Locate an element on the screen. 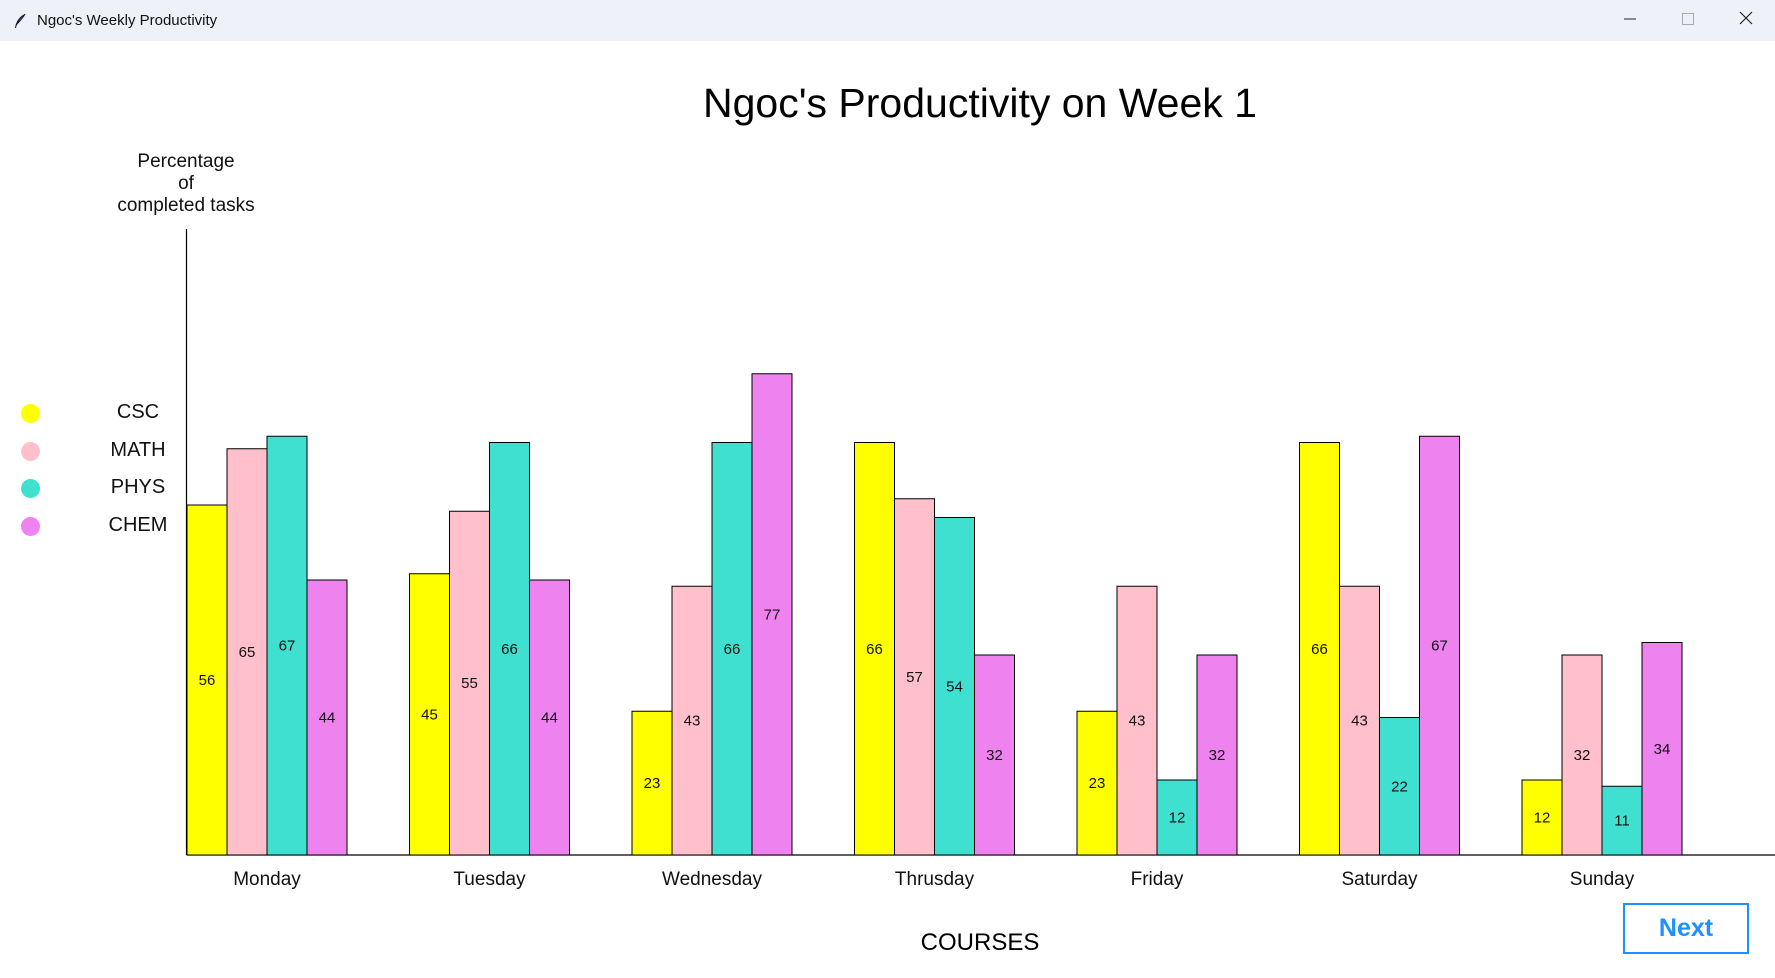 This screenshot has width=1775, height=978. legend-label-chem: CHEM is located at coordinates (138, 524).